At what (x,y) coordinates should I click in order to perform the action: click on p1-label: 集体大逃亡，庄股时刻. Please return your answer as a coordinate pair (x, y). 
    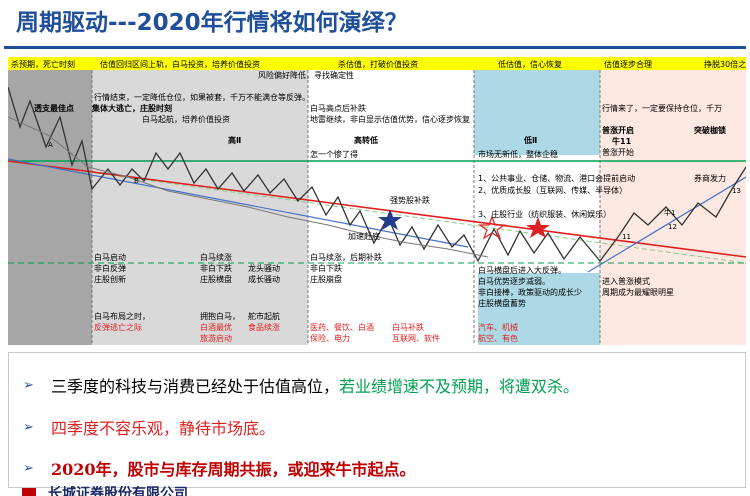
    Looking at the image, I should click on (131, 108).